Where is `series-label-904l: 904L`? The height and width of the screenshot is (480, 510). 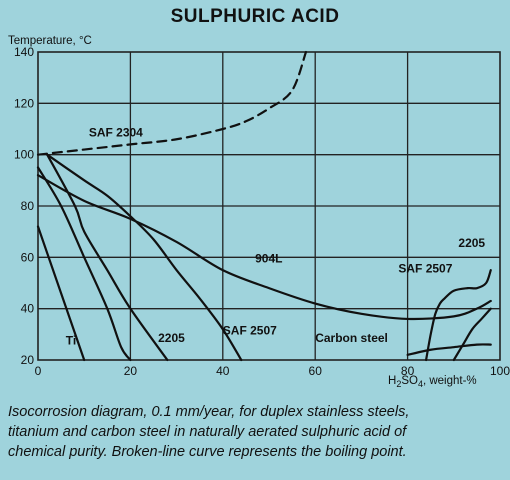 series-label-904l: 904L is located at coordinates (268, 258).